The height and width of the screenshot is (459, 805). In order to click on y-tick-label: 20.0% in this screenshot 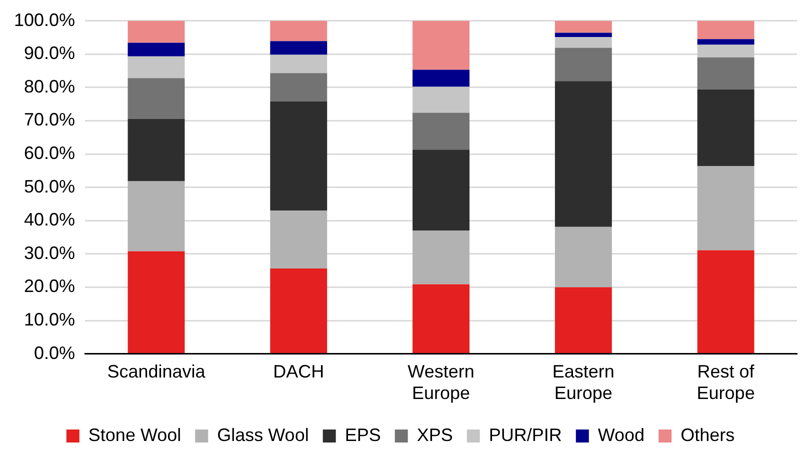, I will do `click(50, 286)`.